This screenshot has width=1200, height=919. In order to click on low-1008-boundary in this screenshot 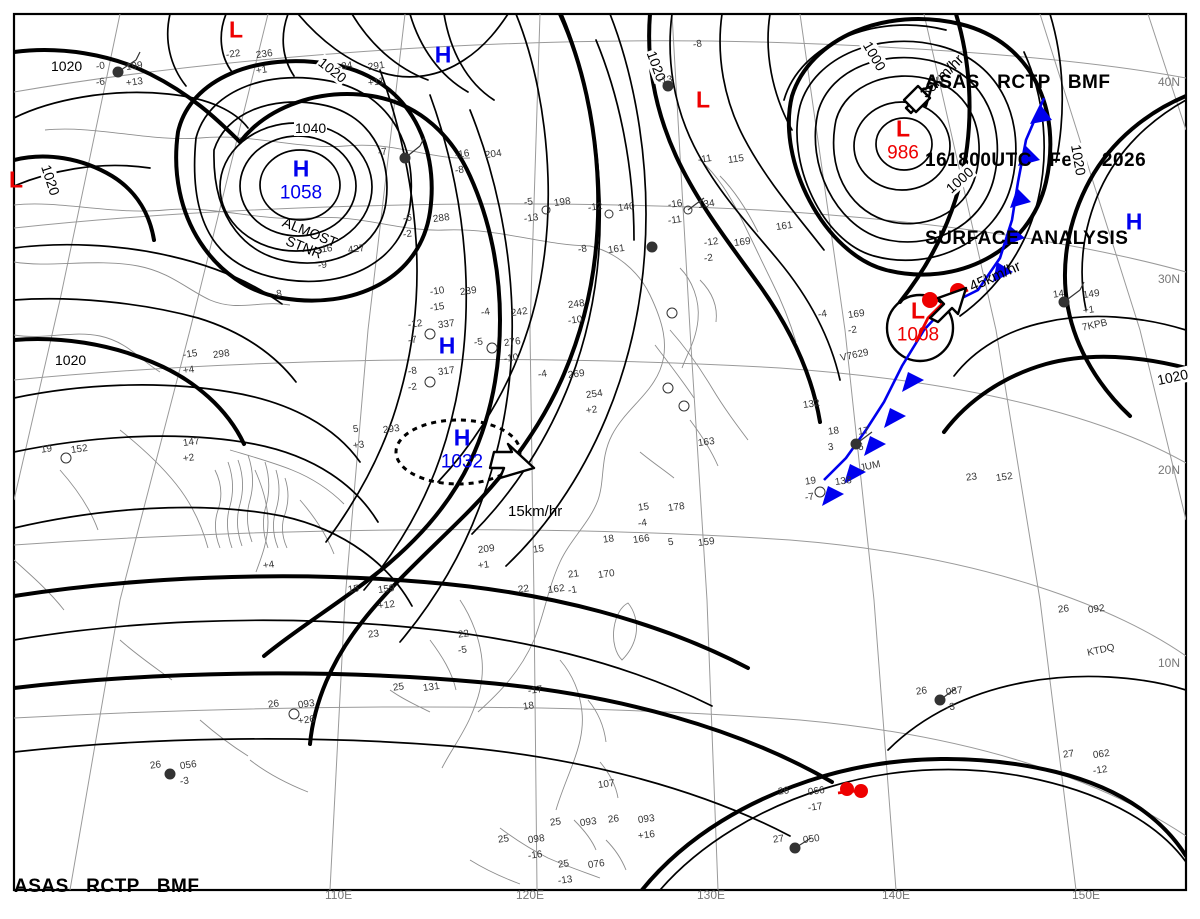, I will do `click(920, 328)`.